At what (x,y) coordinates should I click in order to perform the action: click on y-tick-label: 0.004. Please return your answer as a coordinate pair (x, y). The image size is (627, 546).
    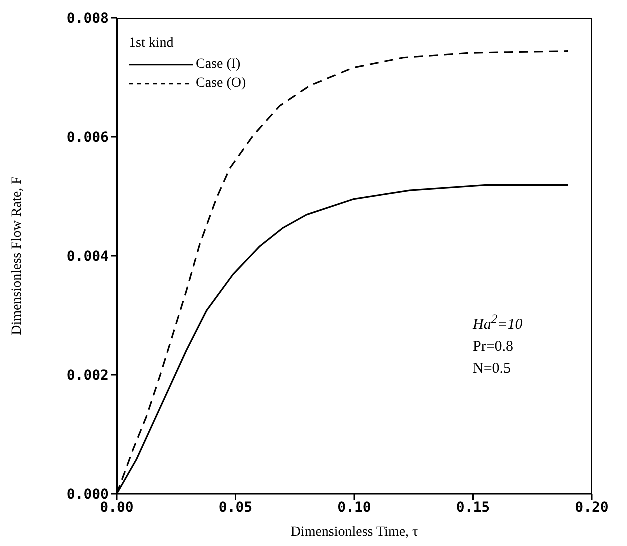
    Looking at the image, I should click on (87, 256).